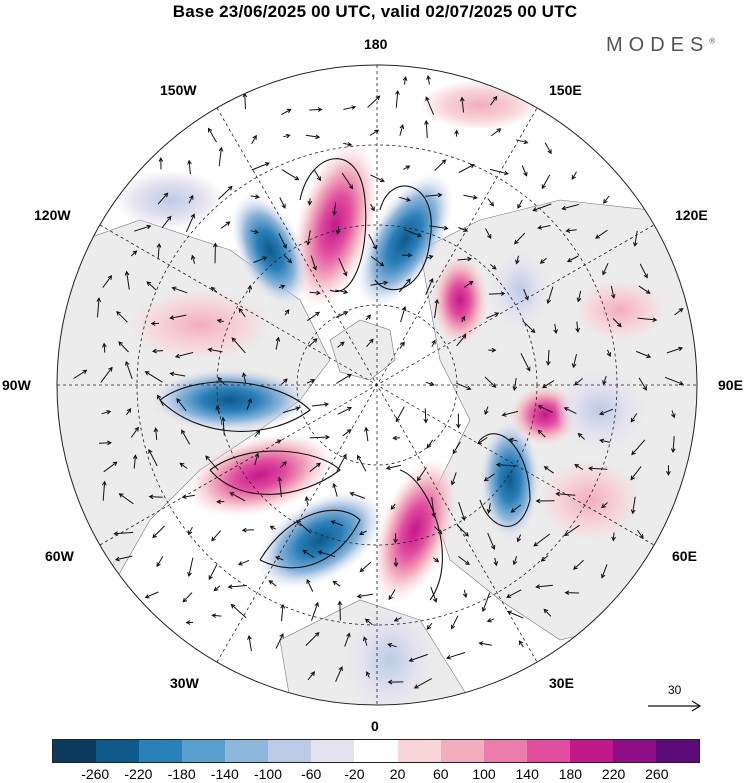  Describe the element at coordinates (661, 45) in the screenshot. I see `modes-logo: MODES®` at that location.